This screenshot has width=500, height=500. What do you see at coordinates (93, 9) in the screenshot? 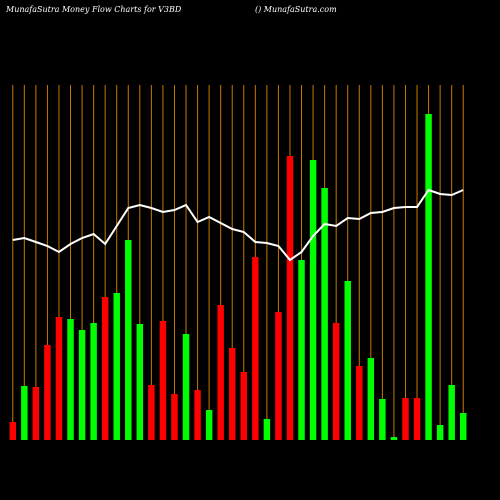
I see `chart-title: MunafaSutra Money Flow Charts for V3BD` at bounding box center [93, 9].